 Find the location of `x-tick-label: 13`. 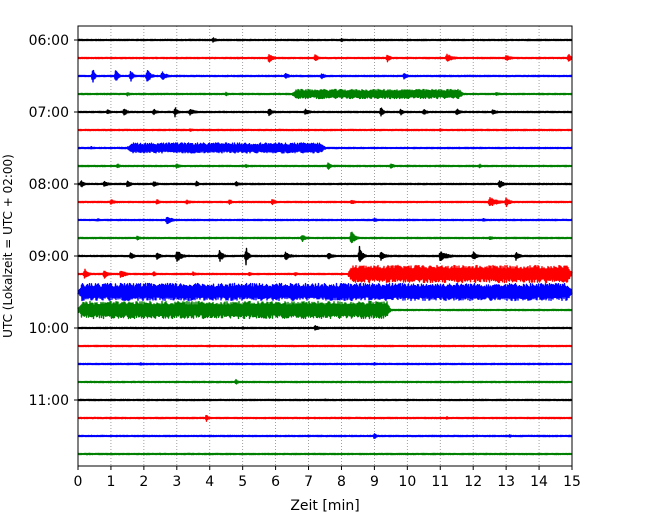

x-tick-label: 13 is located at coordinates (506, 482).